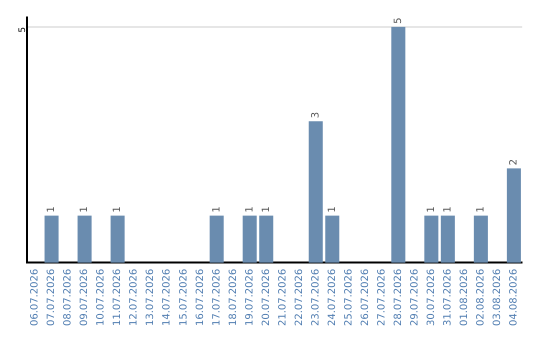 The width and height of the screenshot is (540, 340). Describe the element at coordinates (200, 297) in the screenshot. I see `x-tick-label: 16.07.2026` at that location.